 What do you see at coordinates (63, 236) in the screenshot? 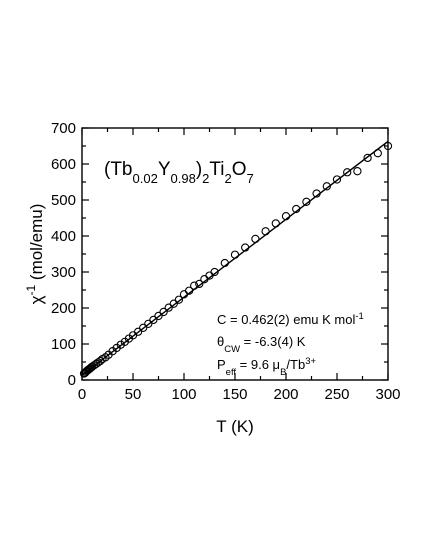
I see `y-tick-label: 400` at bounding box center [63, 236].